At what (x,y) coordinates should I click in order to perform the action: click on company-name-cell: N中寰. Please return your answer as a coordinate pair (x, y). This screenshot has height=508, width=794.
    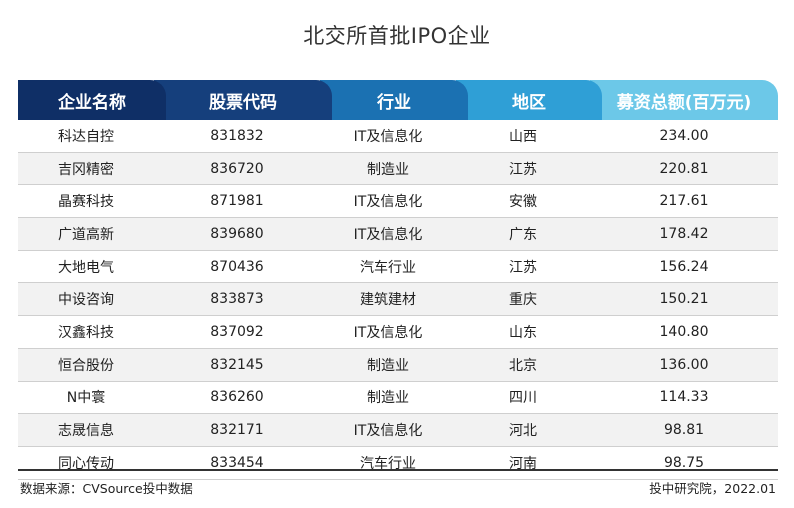
    Looking at the image, I should click on (86, 398).